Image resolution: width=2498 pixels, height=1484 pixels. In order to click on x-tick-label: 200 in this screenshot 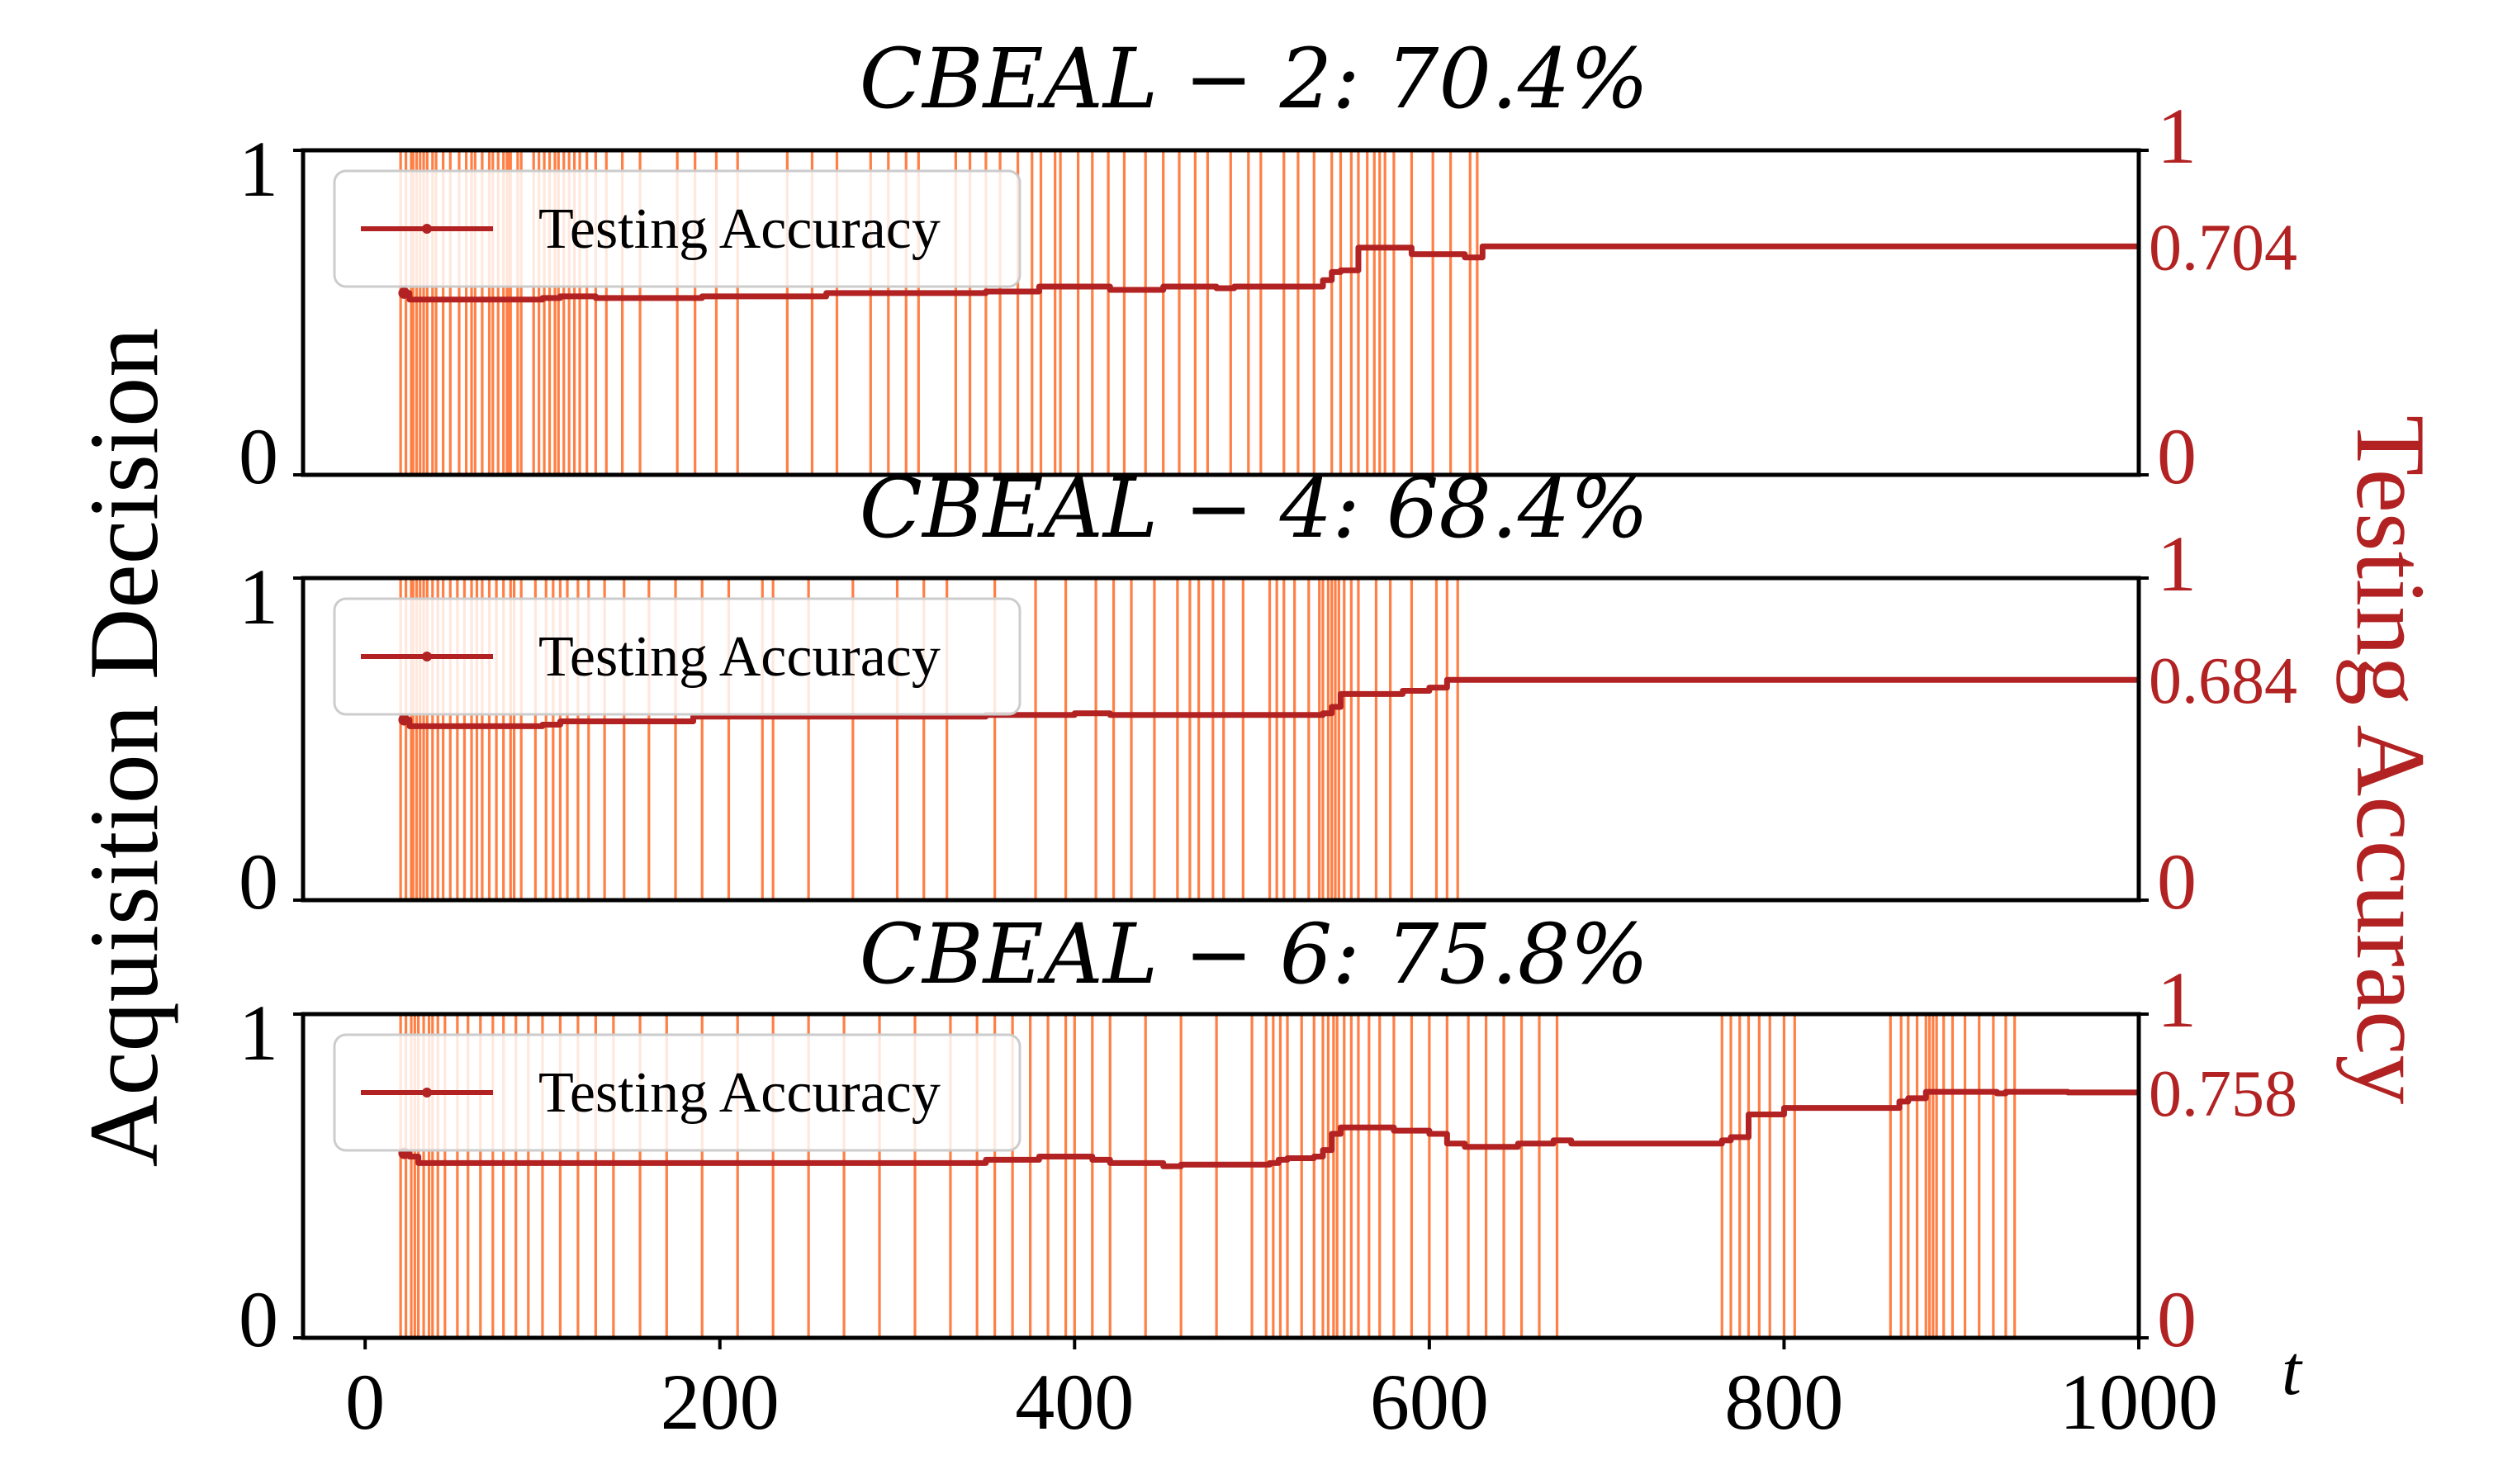, I will do `click(720, 1402)`.